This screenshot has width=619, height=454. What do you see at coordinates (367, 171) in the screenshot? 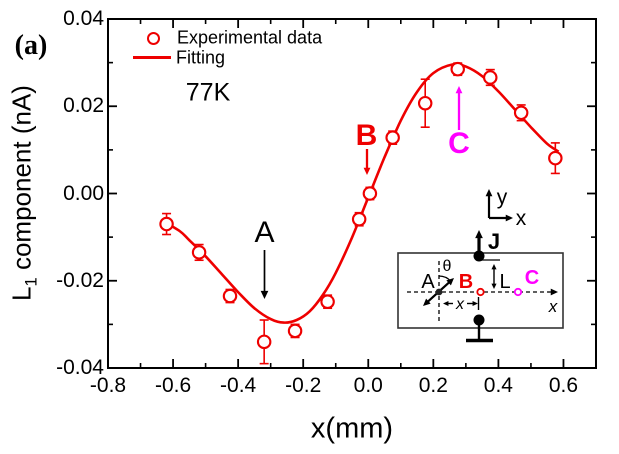
I see `annotation-b-arrow-head` at bounding box center [367, 171].